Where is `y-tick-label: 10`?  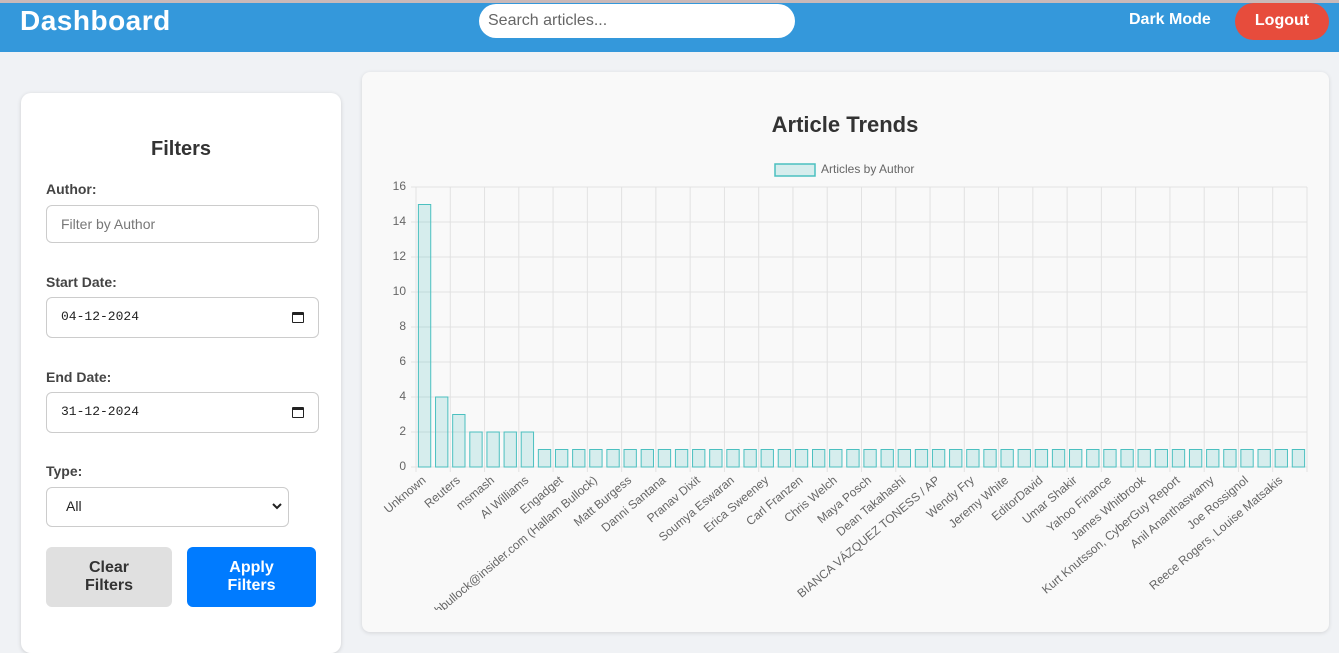
y-tick-label: 10 is located at coordinates (400, 291).